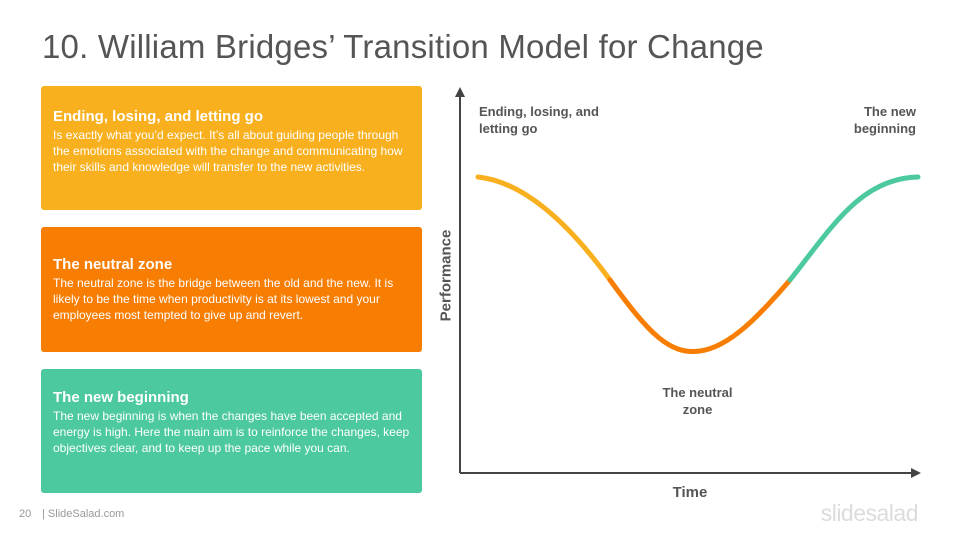  Describe the element at coordinates (25, 514) in the screenshot. I see `page-number: 20` at that location.